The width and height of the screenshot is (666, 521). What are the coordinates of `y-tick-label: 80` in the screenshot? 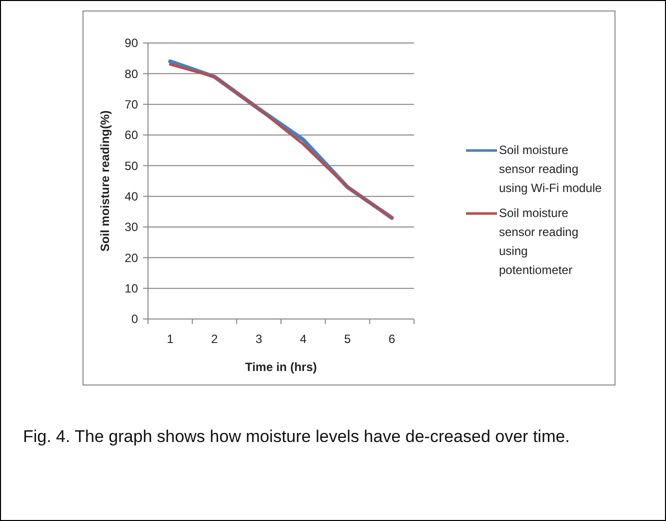 It's located at (131, 73).